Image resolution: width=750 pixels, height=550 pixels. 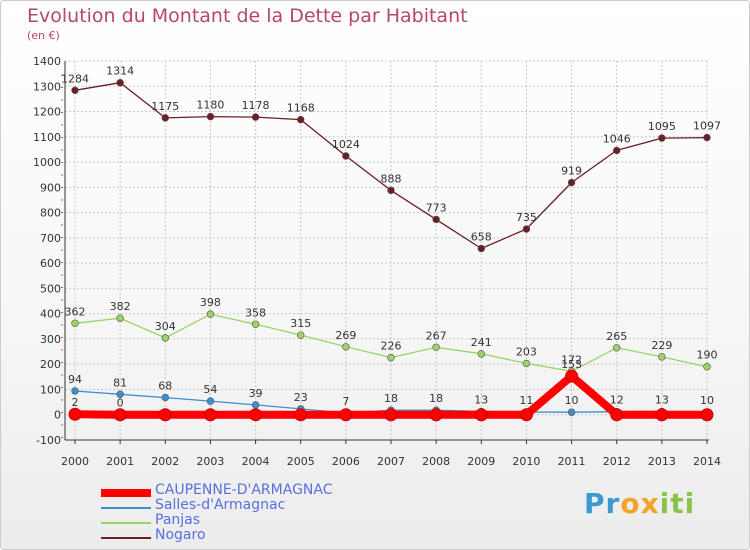 What do you see at coordinates (75, 78) in the screenshot?
I see `data-label: 1284` at bounding box center [75, 78].